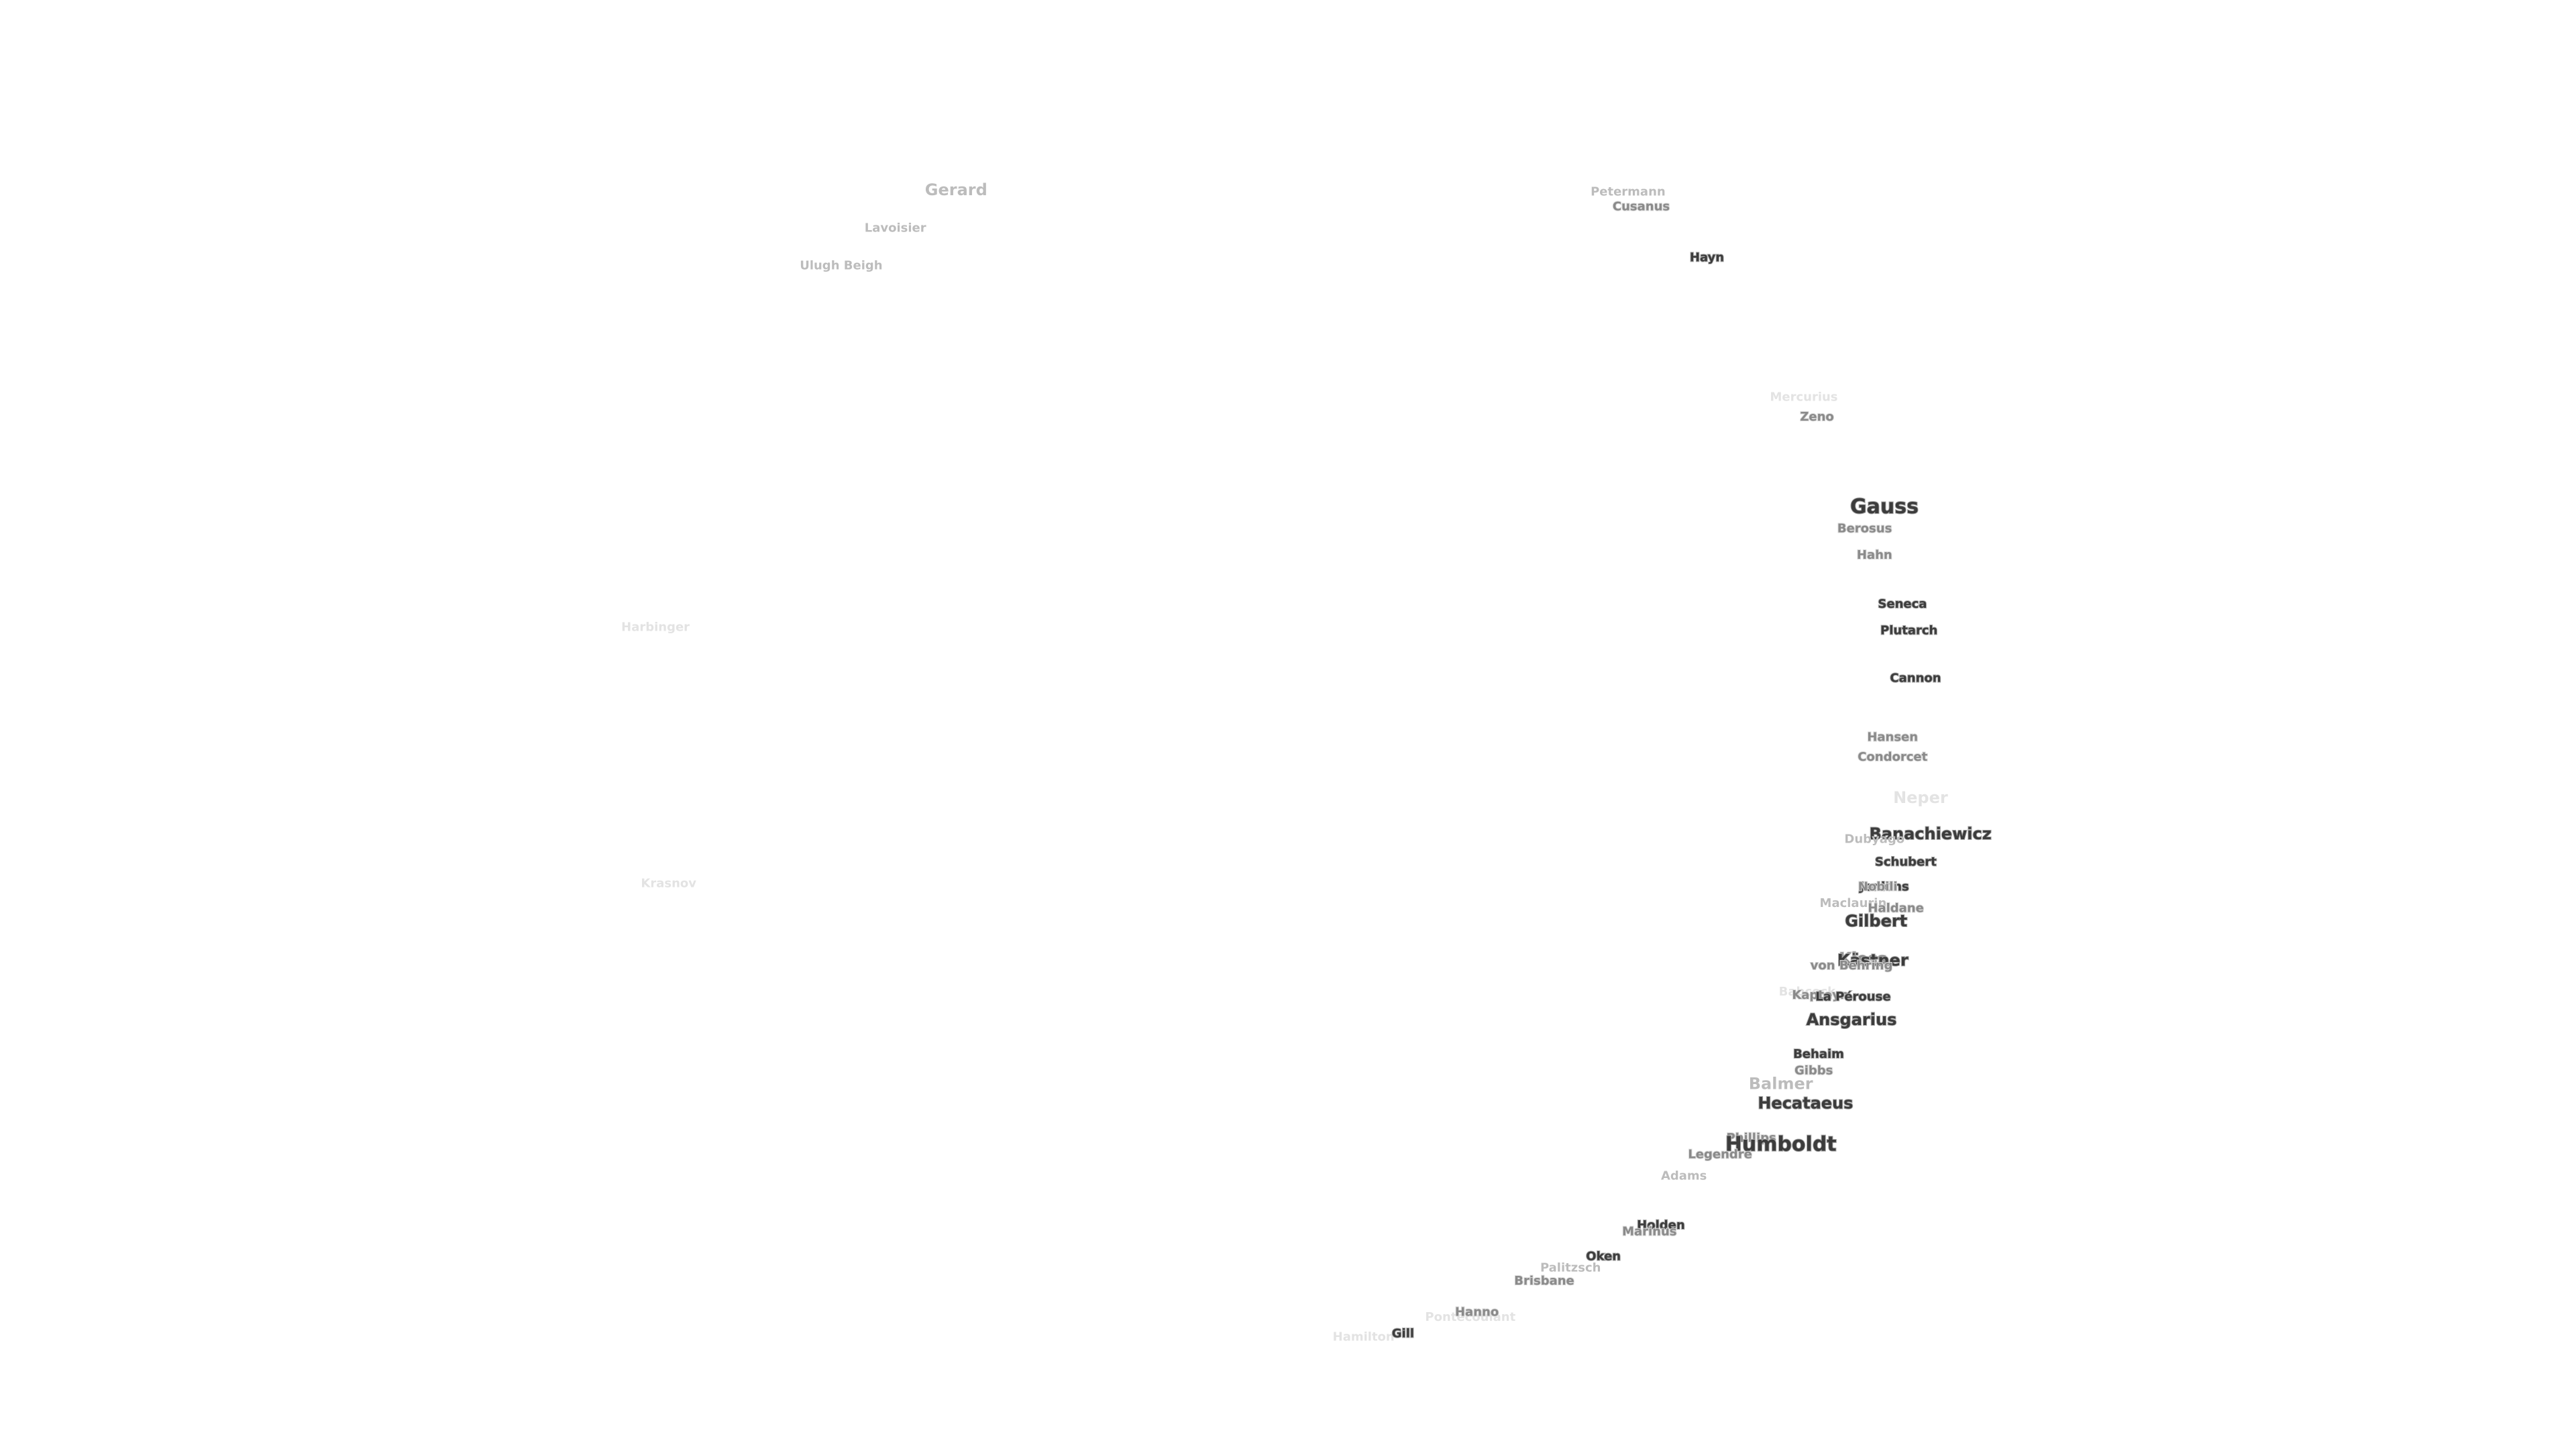 Image resolution: width=2576 pixels, height=1449 pixels. What do you see at coordinates (1895, 908) in the screenshot?
I see `crater-label: Haldane` at bounding box center [1895, 908].